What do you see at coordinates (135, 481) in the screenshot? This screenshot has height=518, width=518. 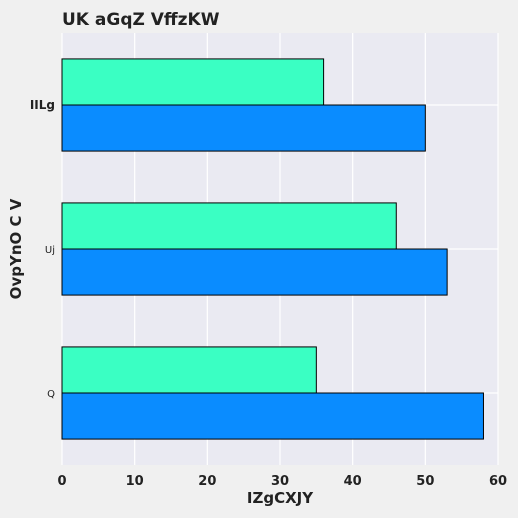 I see `x-tick-label: 10` at bounding box center [135, 481].